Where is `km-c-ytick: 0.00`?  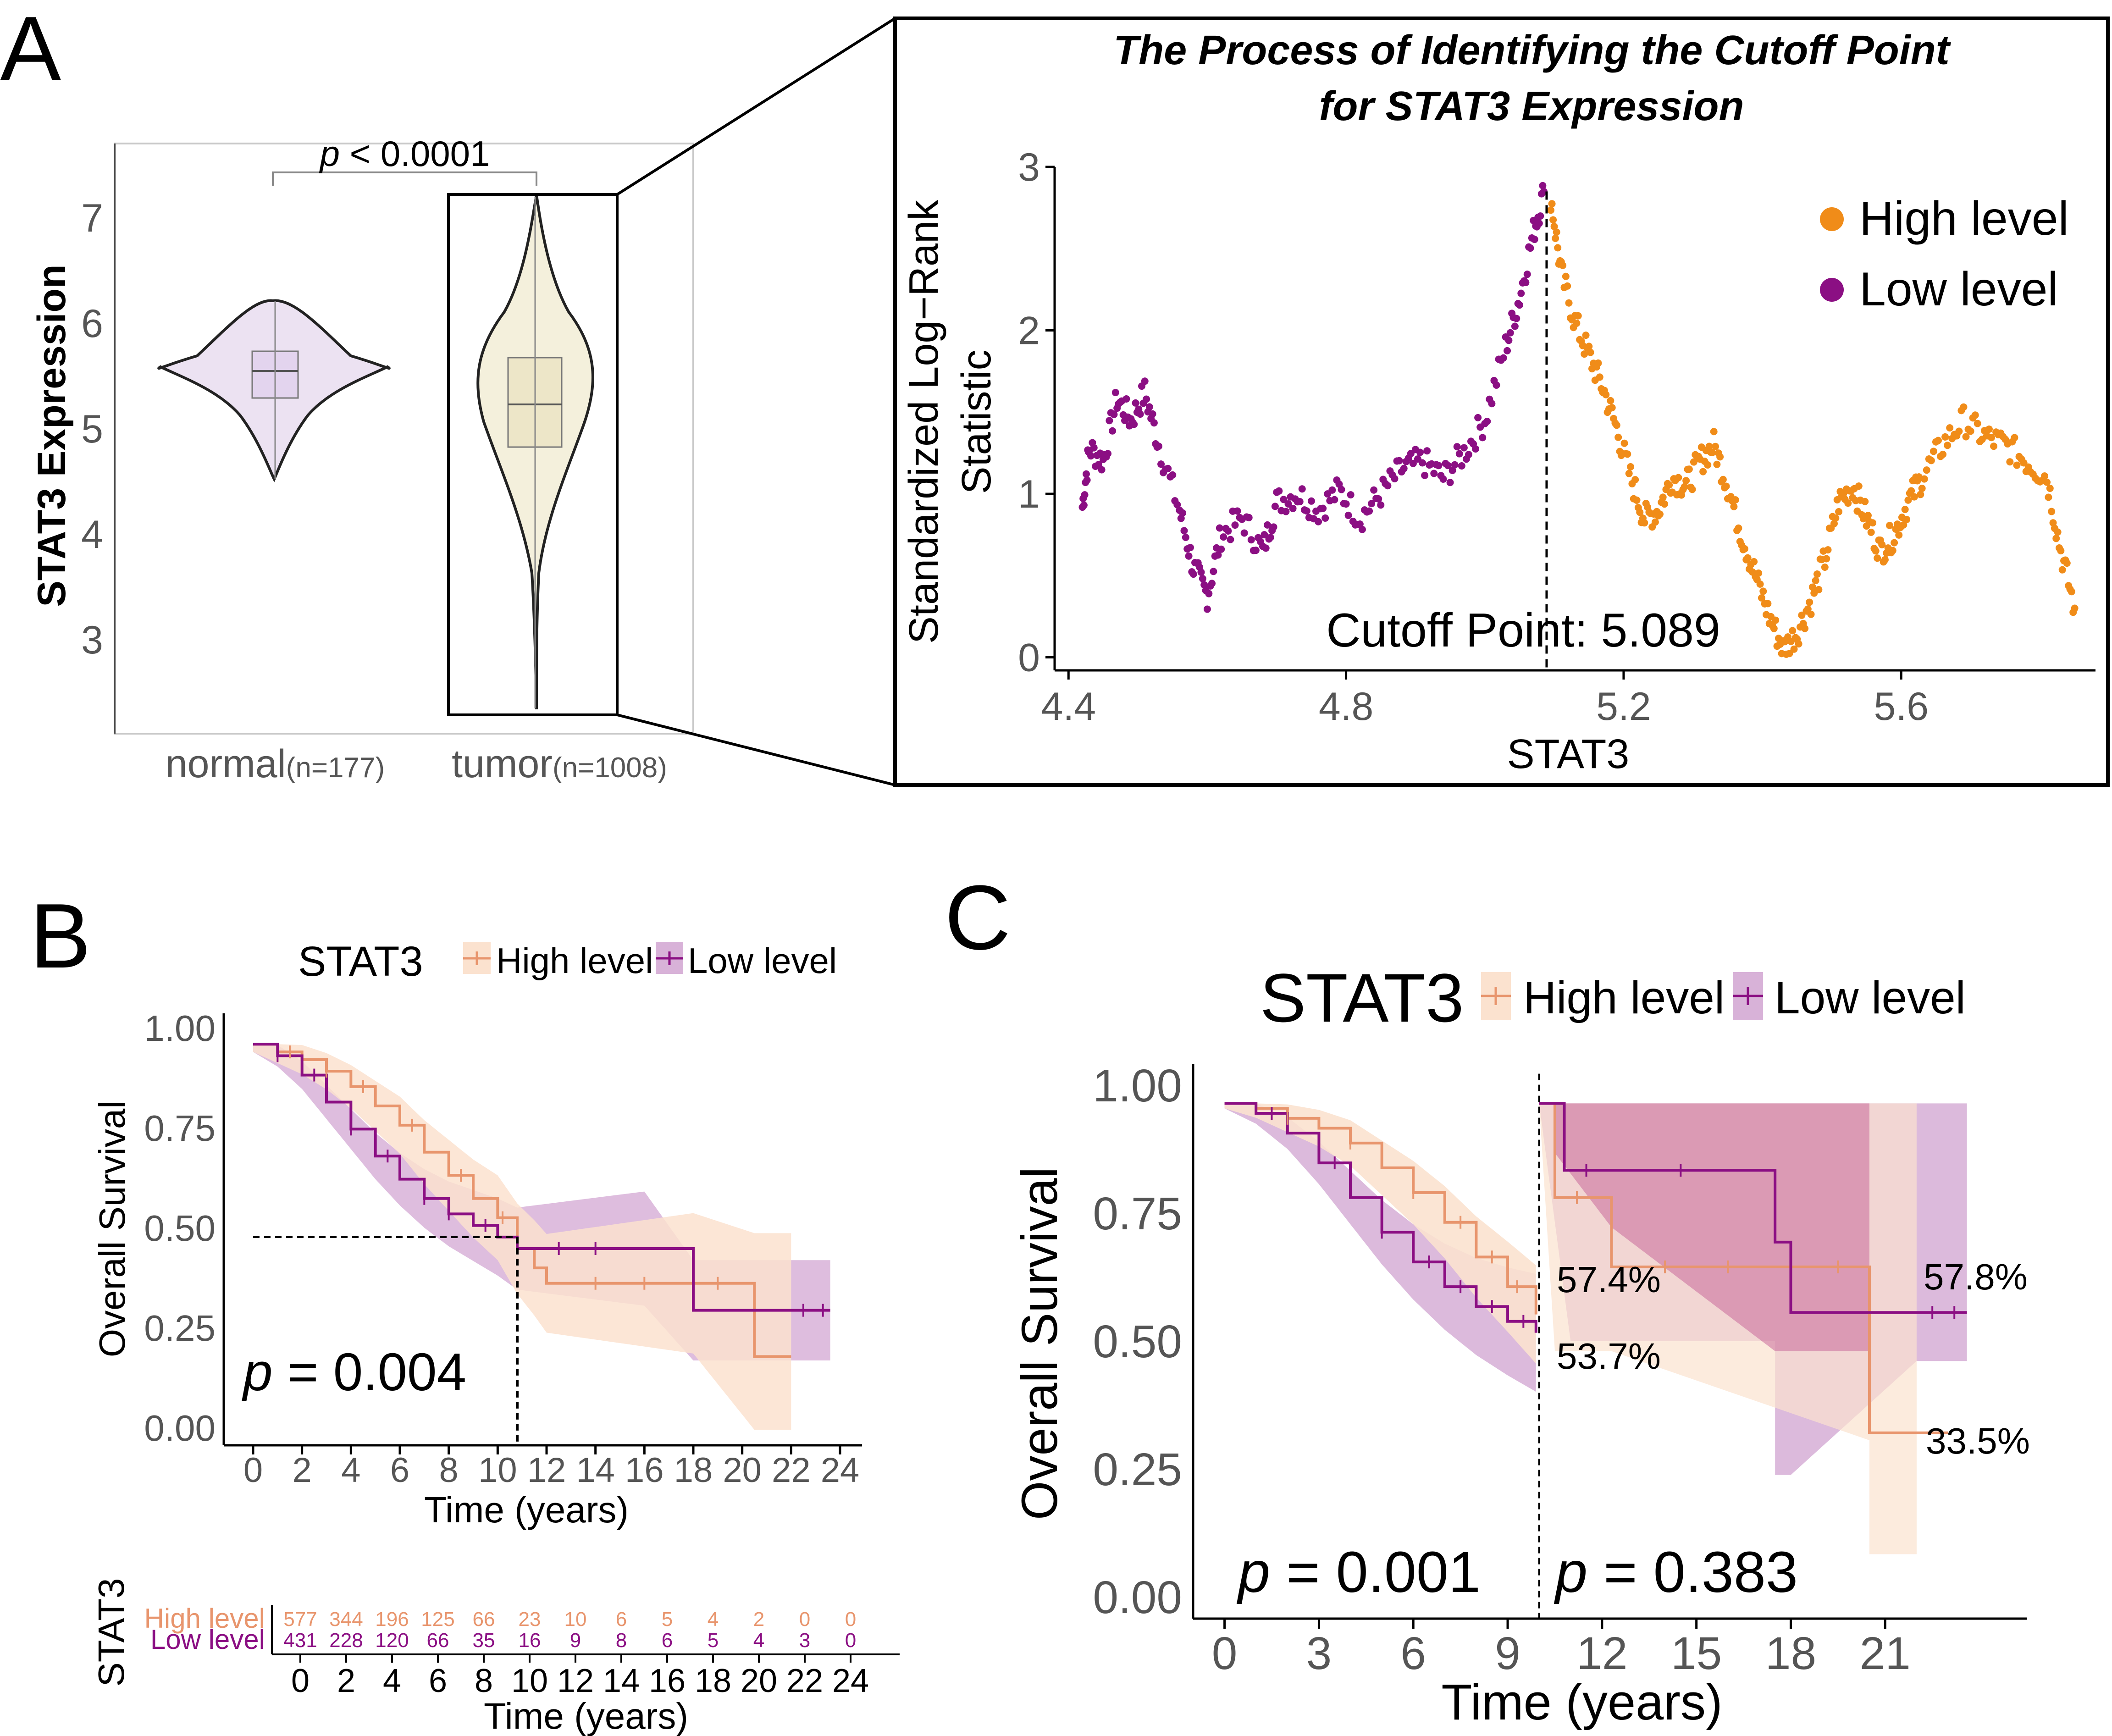 km-c-ytick: 0.00 is located at coordinates (1137, 1598).